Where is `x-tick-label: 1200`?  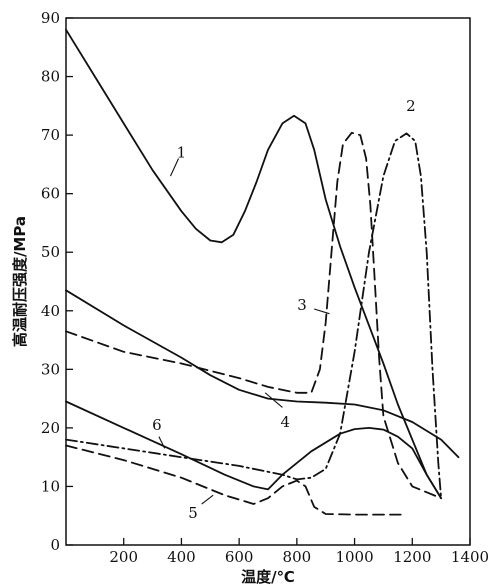 x-tick-label: 1200 is located at coordinates (412, 557).